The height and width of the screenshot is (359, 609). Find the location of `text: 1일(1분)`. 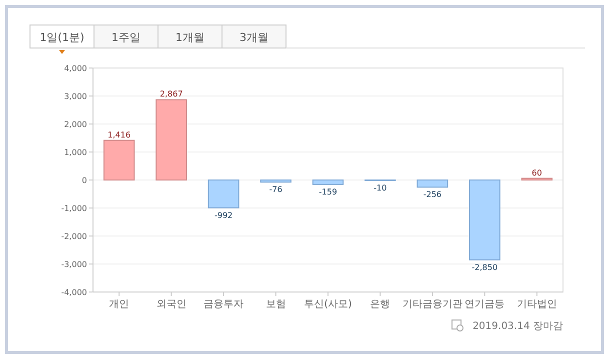

text: 1일(1분) is located at coordinates (62, 37).